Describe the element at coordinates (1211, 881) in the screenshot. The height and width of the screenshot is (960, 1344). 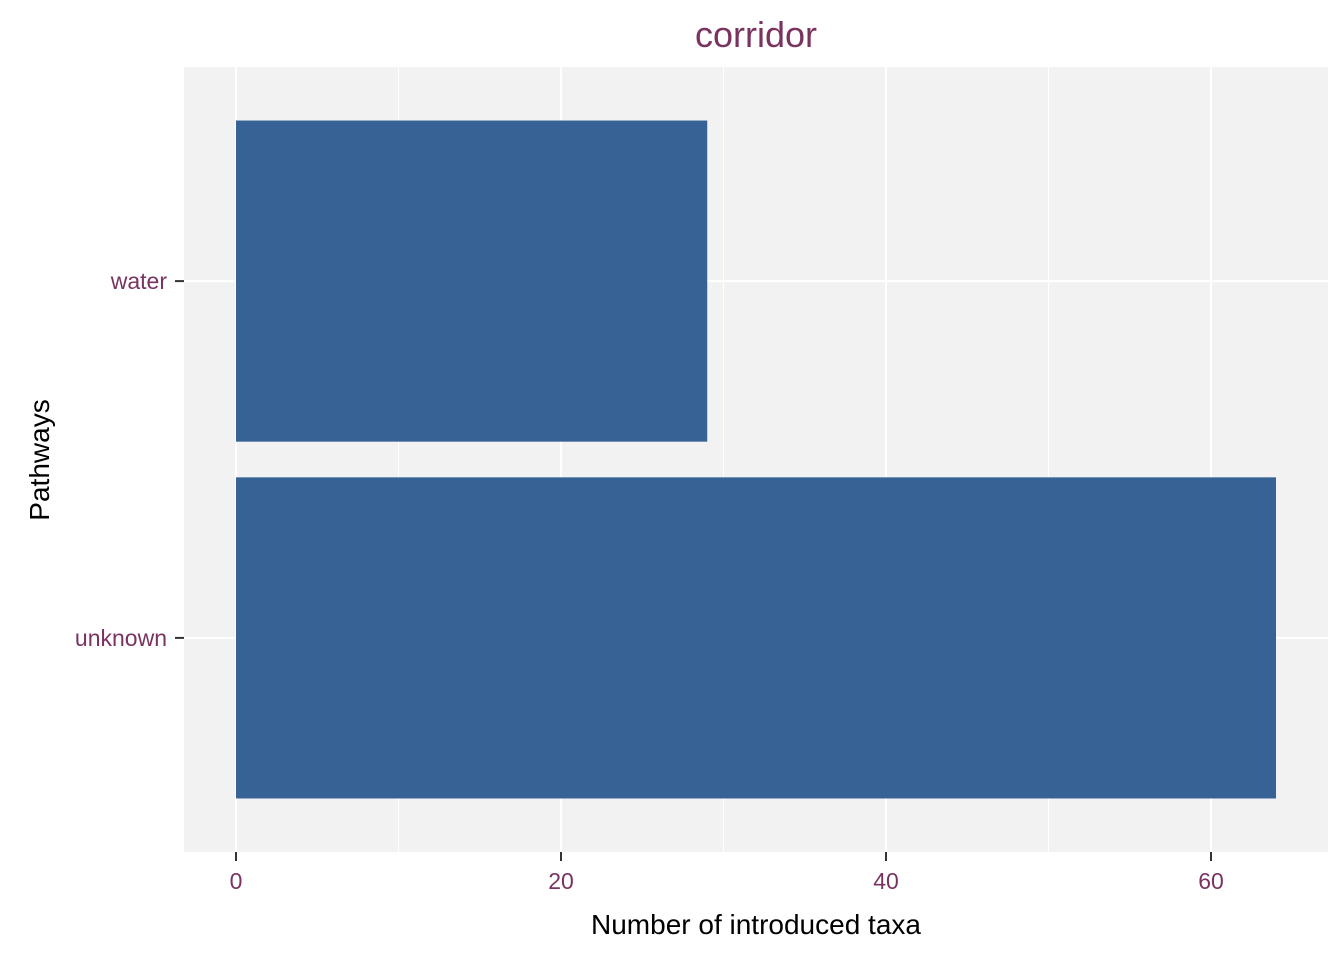
I see `x-tick-label: 60` at that location.